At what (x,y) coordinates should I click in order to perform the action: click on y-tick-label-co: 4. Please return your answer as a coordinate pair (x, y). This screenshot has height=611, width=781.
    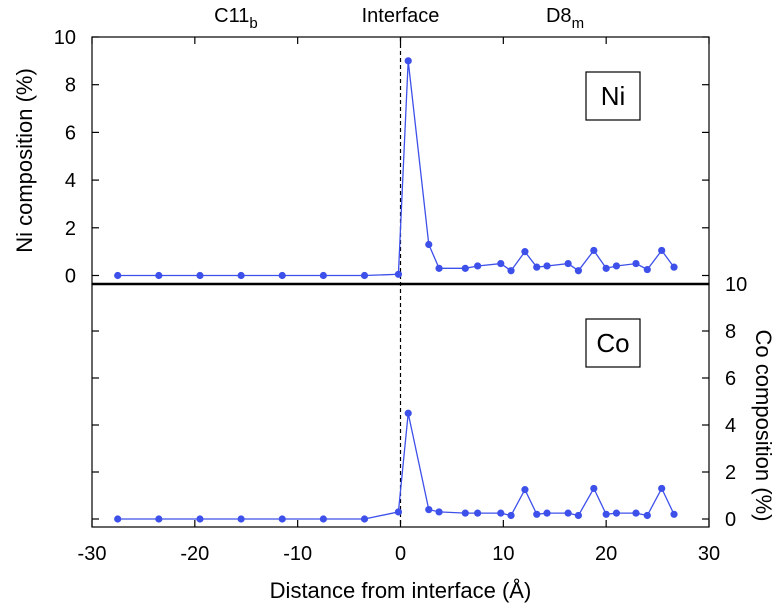
    Looking at the image, I should click on (730, 426).